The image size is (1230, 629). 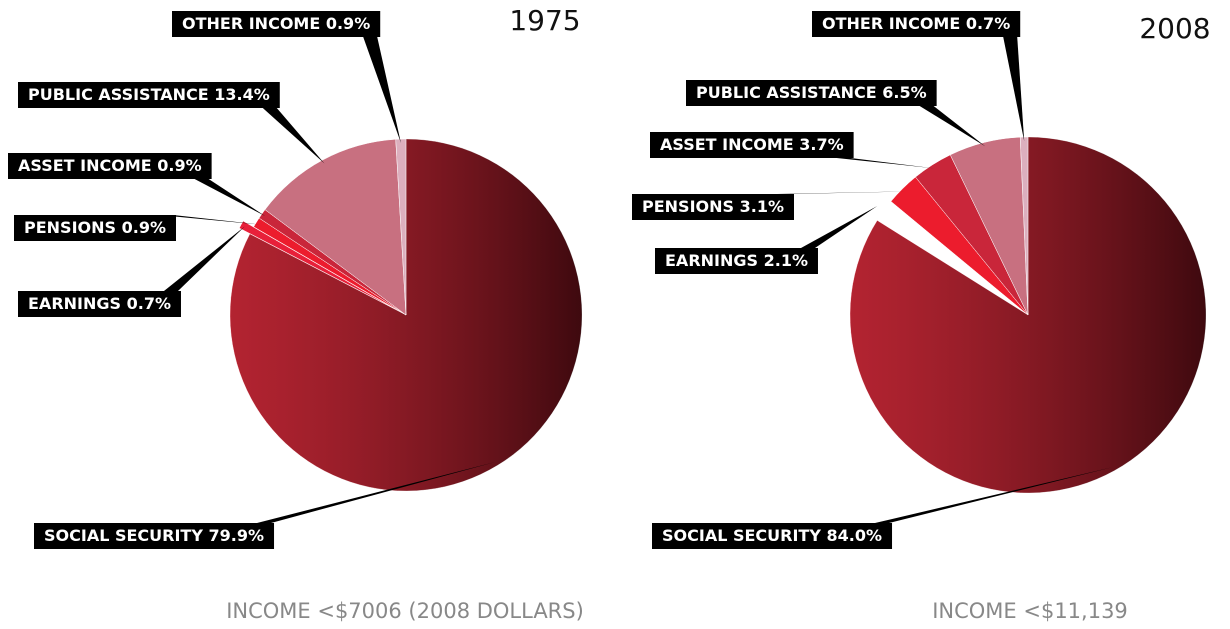 What do you see at coordinates (405, 611) in the screenshot?
I see `chart-subtitle: INCOME <$7006 (2008 DOLLARS)` at bounding box center [405, 611].